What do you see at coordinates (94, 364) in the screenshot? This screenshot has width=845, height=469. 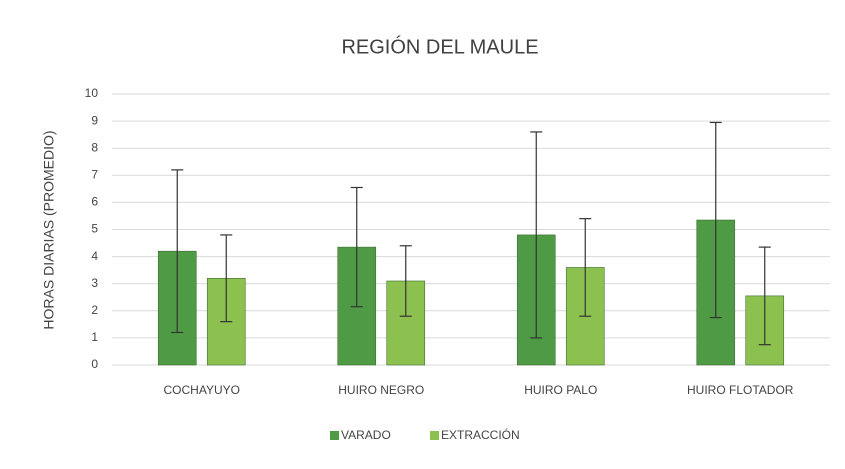 I see `y-tick-label: 0` at bounding box center [94, 364].